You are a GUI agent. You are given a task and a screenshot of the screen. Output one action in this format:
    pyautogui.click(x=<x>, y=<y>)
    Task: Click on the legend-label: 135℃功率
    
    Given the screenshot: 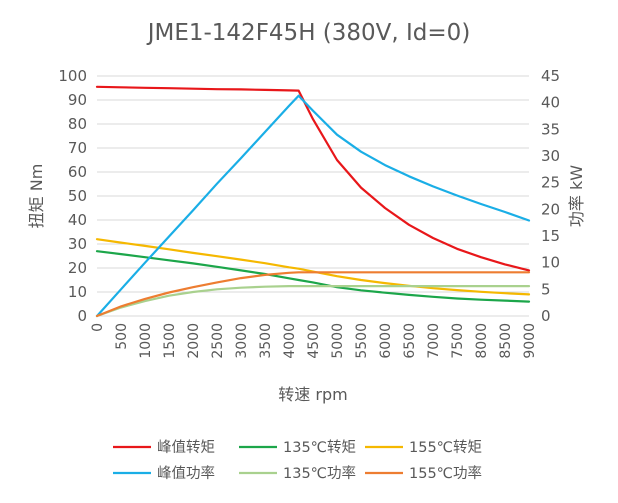 What is the action you would take?
    pyautogui.click(x=319, y=473)
    